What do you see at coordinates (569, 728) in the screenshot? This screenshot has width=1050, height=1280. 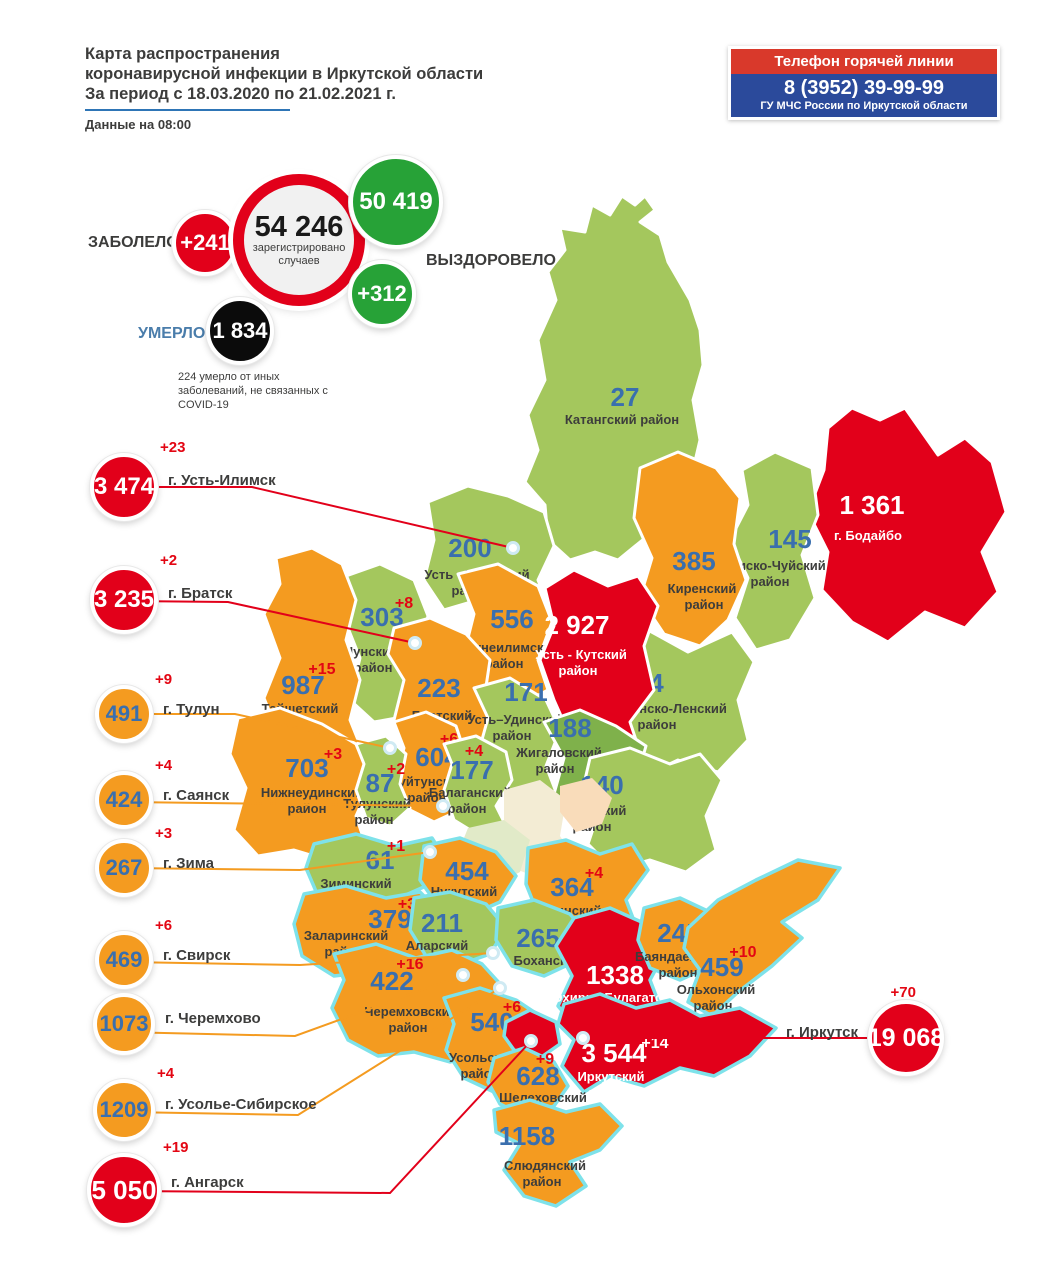 I see `district-value: 188` at bounding box center [569, 728].